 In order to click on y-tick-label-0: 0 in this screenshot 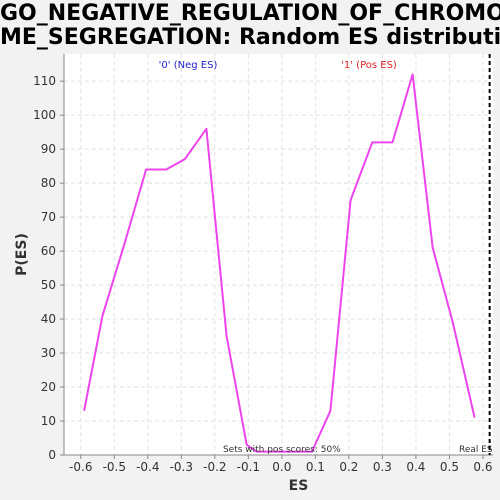, I will do `click(52, 455)`.